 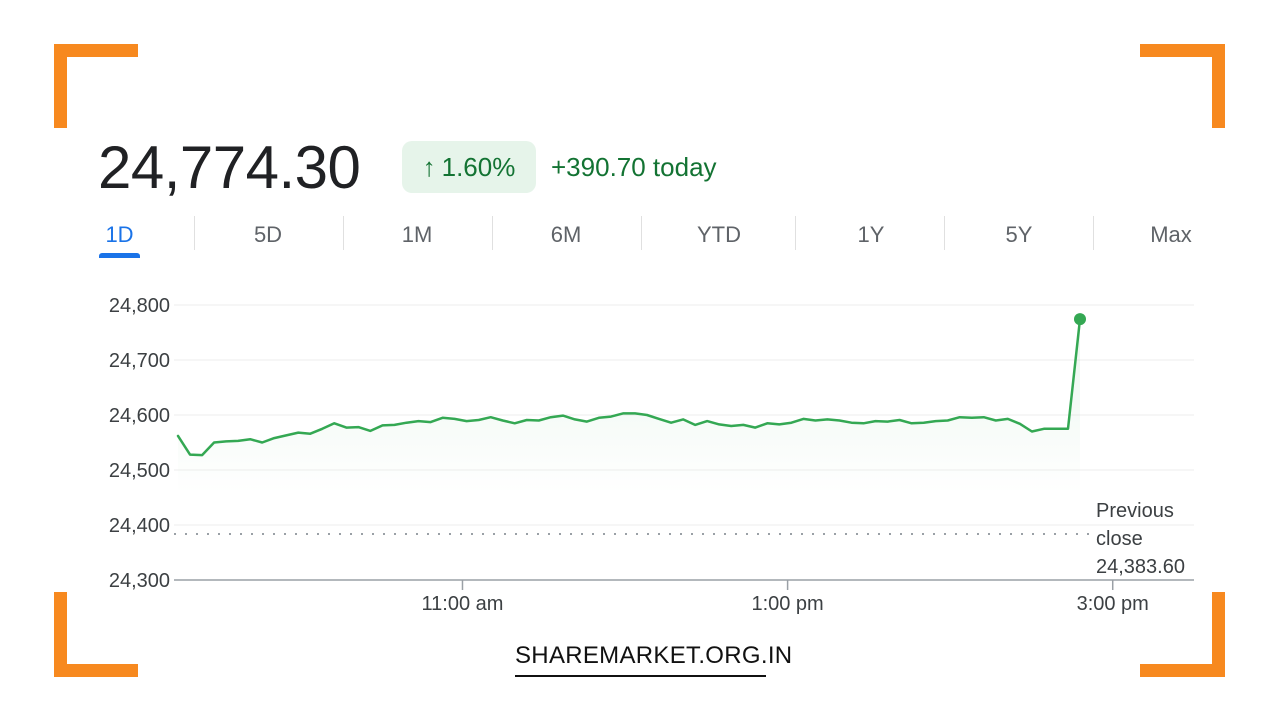 What do you see at coordinates (640, 241) in the screenshot?
I see `range-tabs: 1D 5D 1M 6M YTD 1Y 5Y Max` at bounding box center [640, 241].